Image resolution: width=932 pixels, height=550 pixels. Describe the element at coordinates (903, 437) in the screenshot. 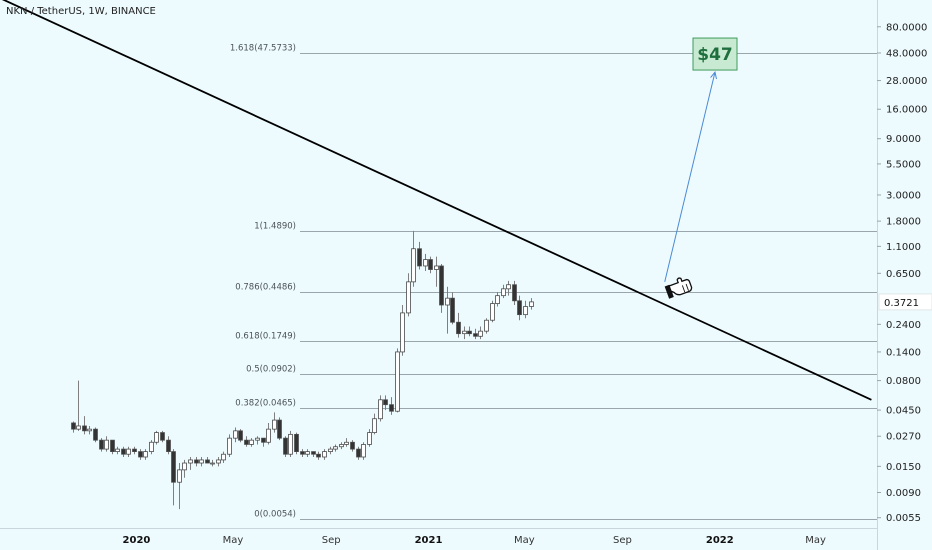

I see `price-tick-label: 0.0270` at that location.